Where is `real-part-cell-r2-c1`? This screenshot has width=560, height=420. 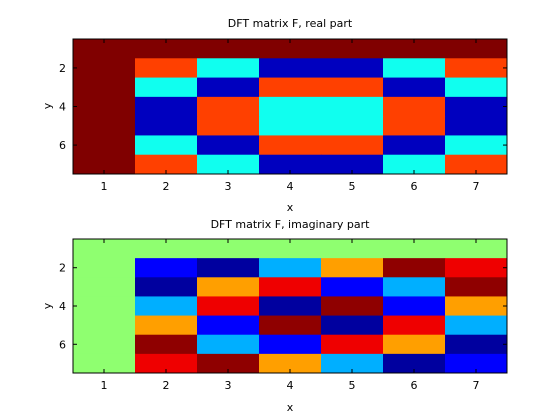
real-part-cell-r2-c1 is located at coordinates (104, 68).